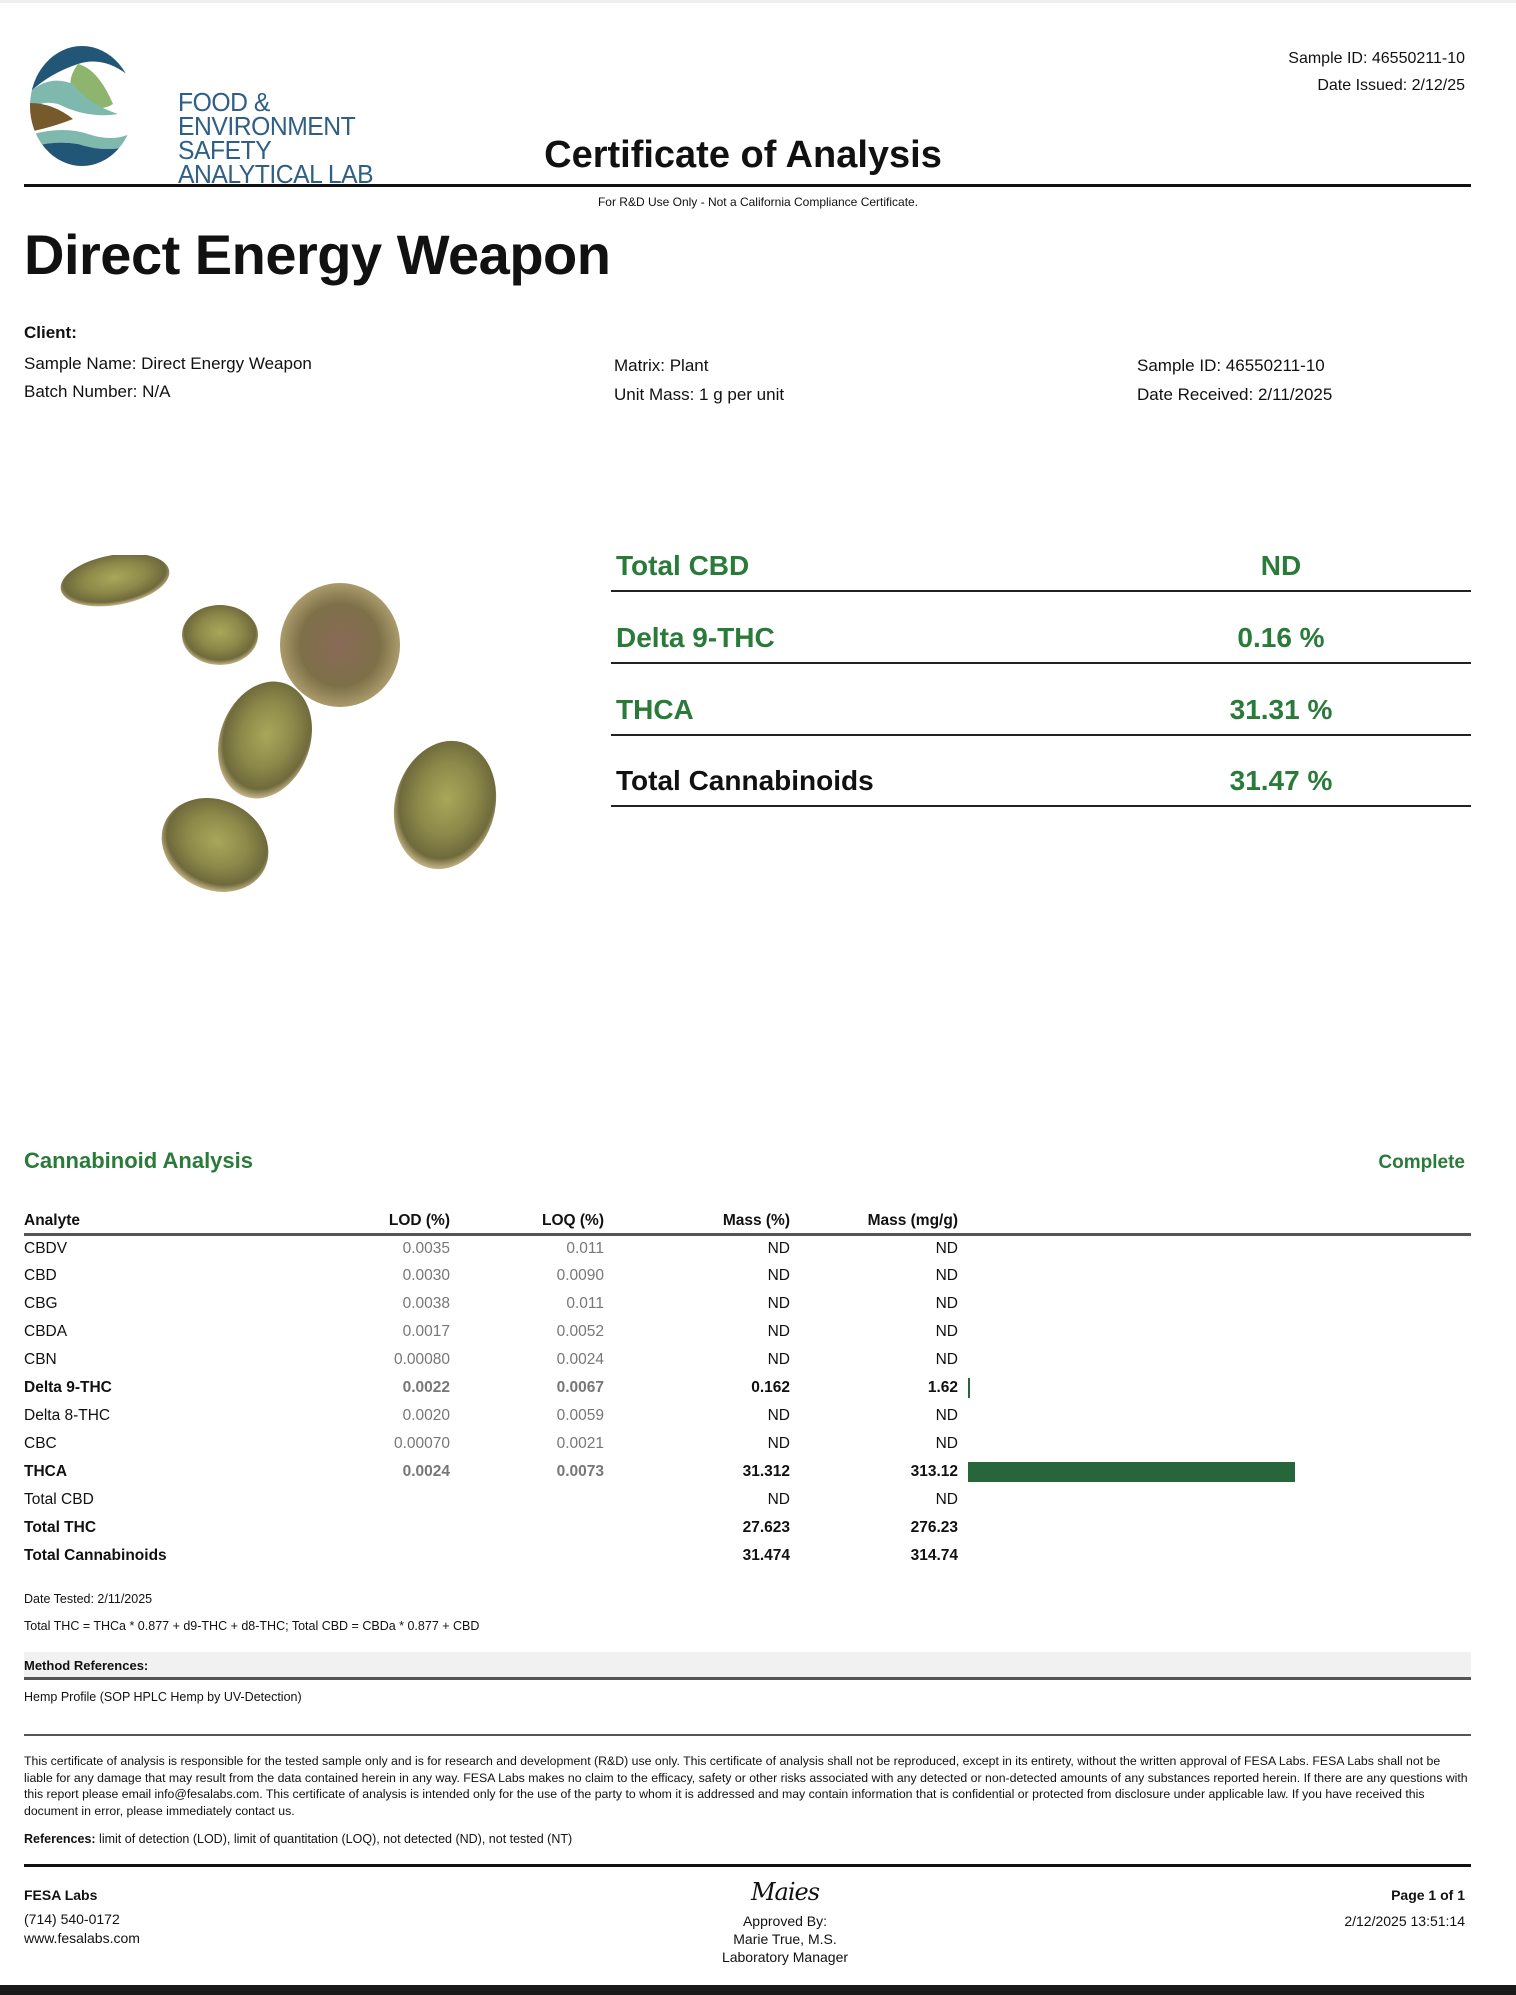 This screenshot has height=1995, width=1516. What do you see at coordinates (1391, 85) in the screenshot?
I see `header-date-issued: Date Issued: 2/12/25` at bounding box center [1391, 85].